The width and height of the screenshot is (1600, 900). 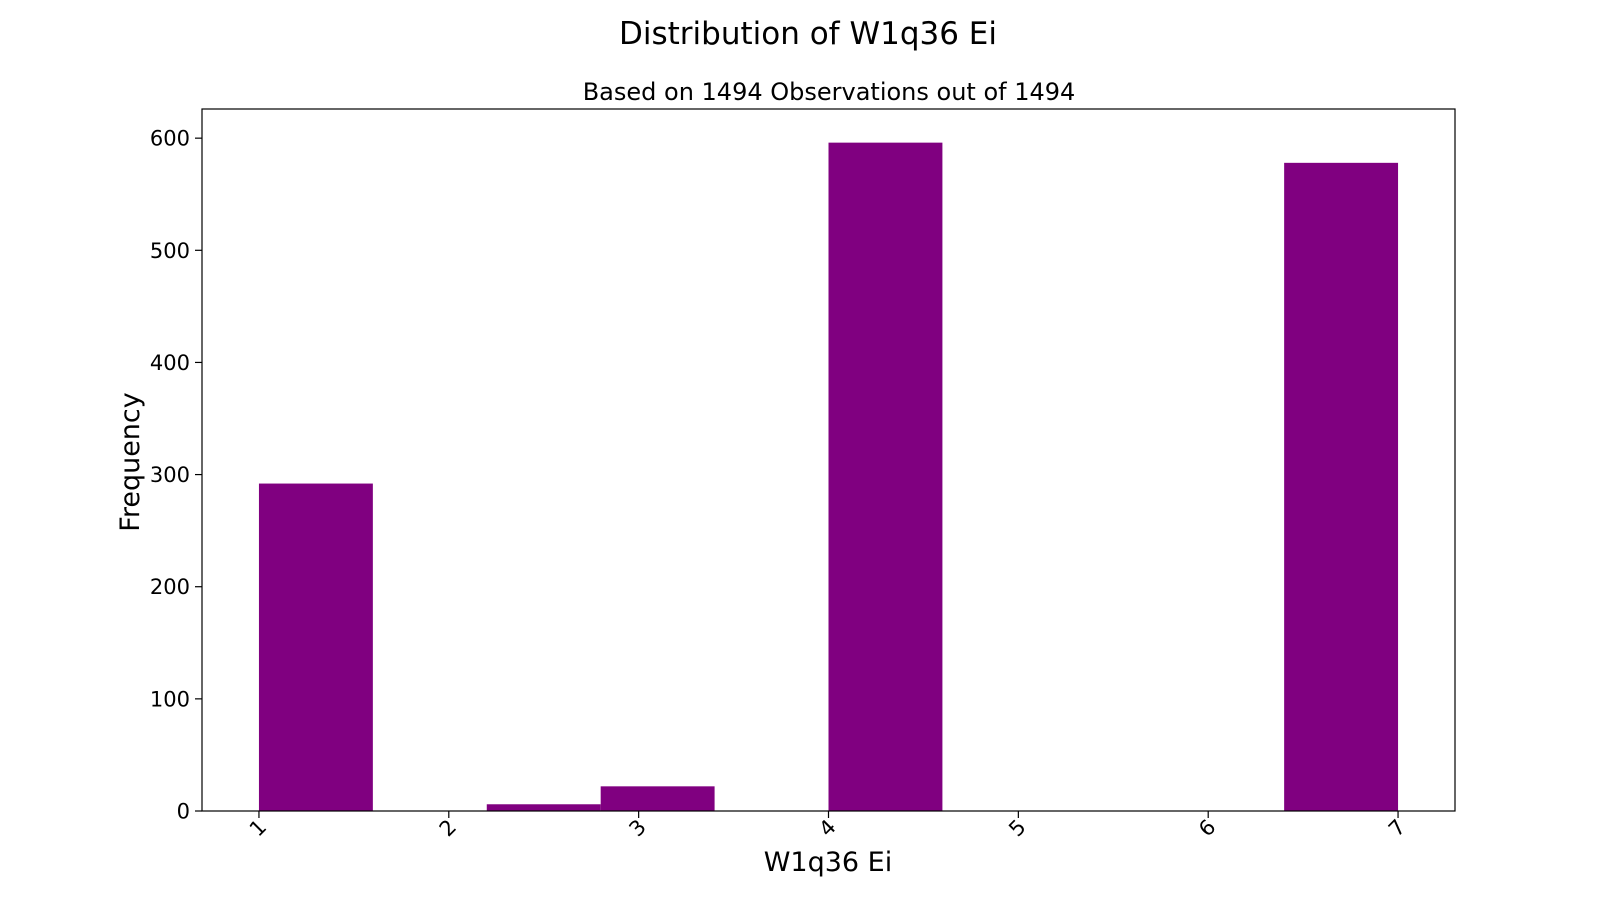 What do you see at coordinates (808, 34) in the screenshot?
I see `chart-title: Distribution of W1q36 Ei` at bounding box center [808, 34].